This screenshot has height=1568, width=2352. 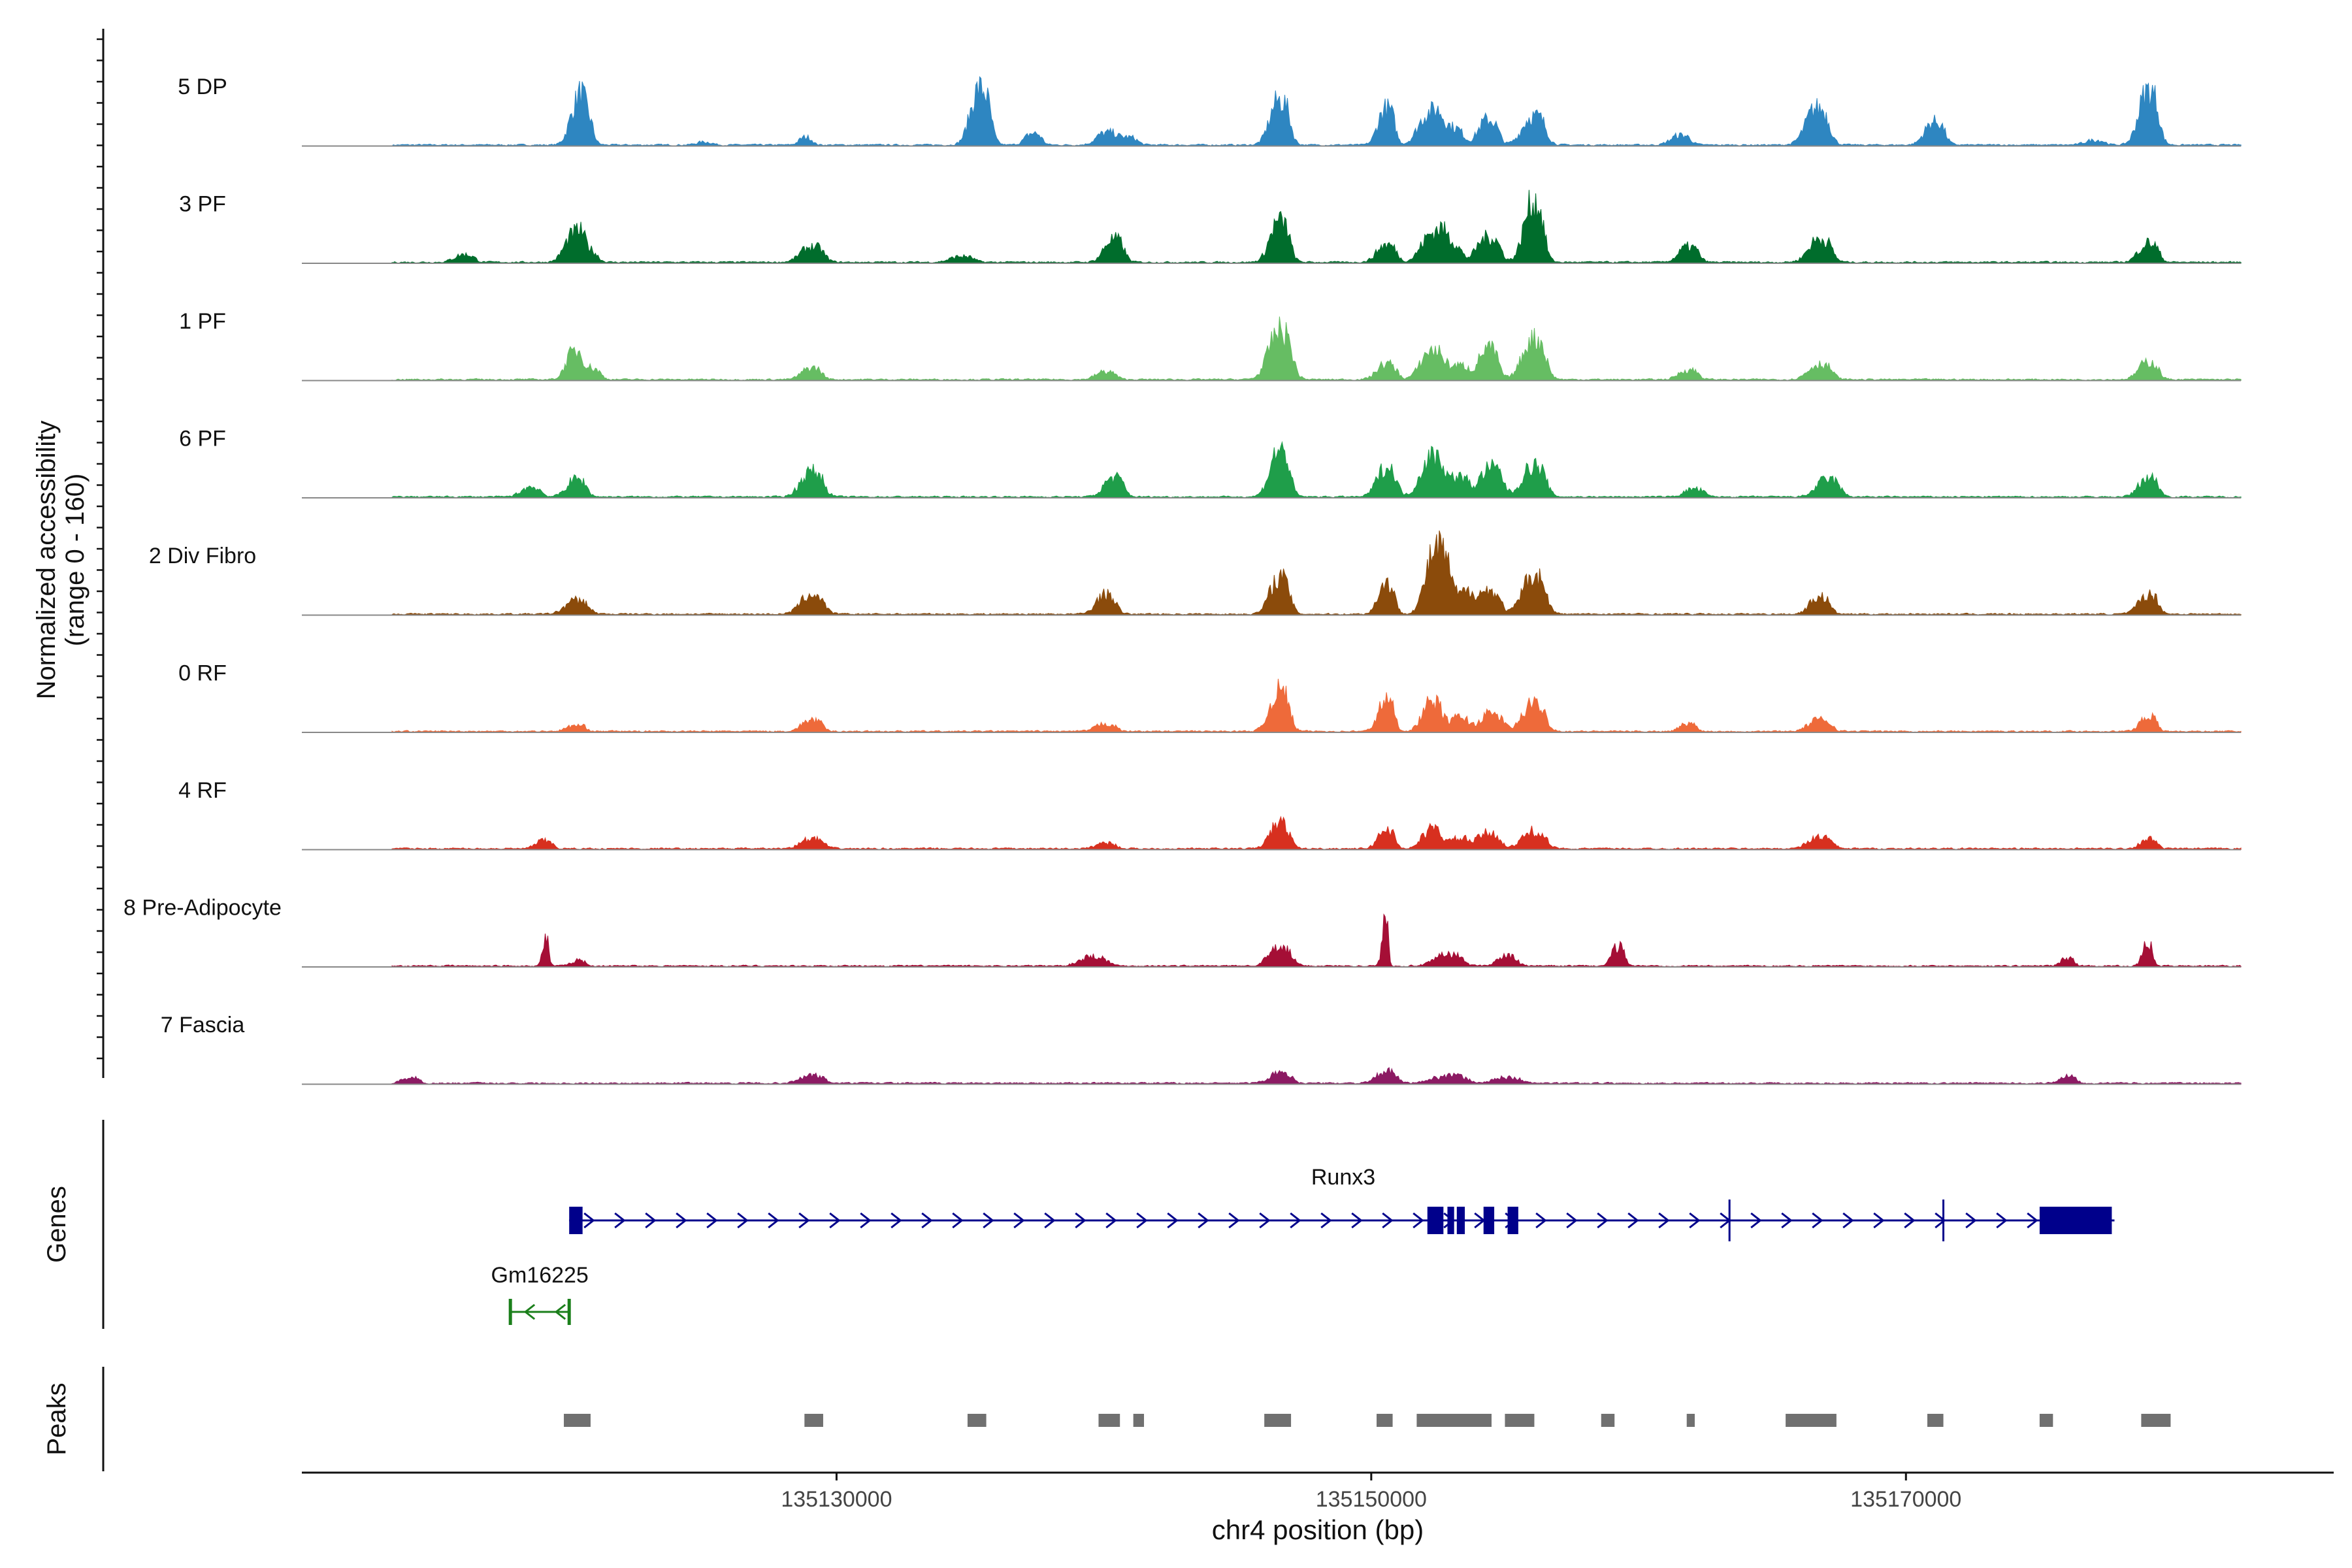 I want to click on track-label: 3 PF, so click(x=202, y=204).